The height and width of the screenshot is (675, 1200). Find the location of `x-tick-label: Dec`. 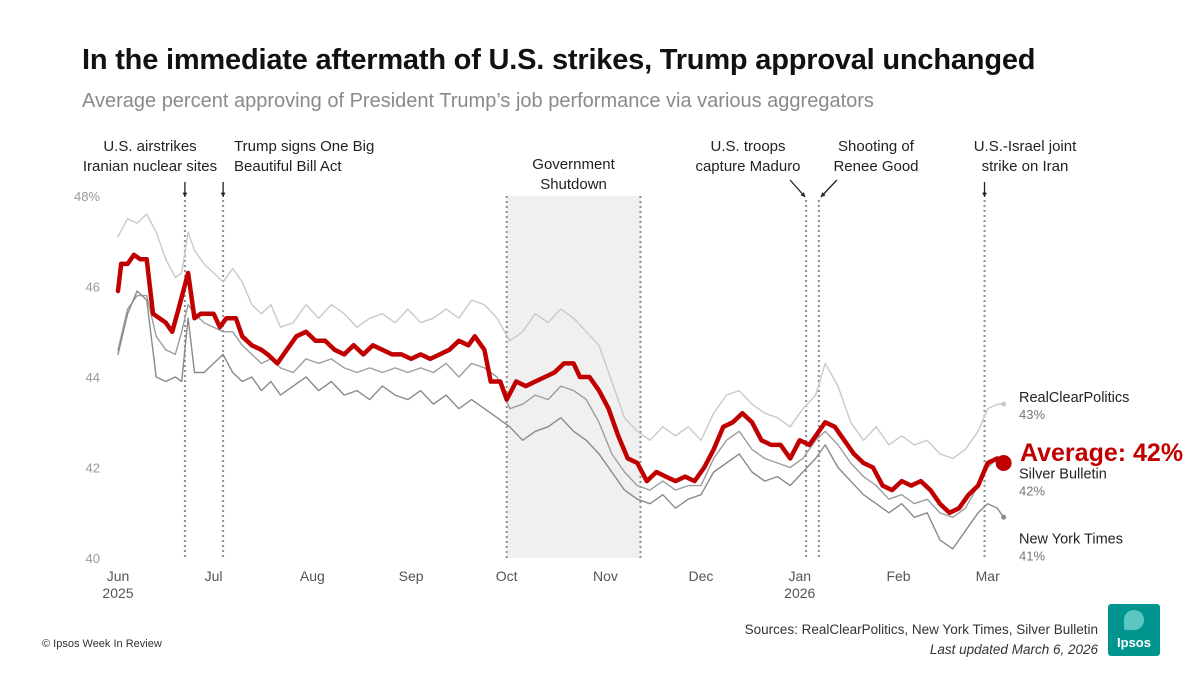

x-tick-label: Dec is located at coordinates (701, 576).